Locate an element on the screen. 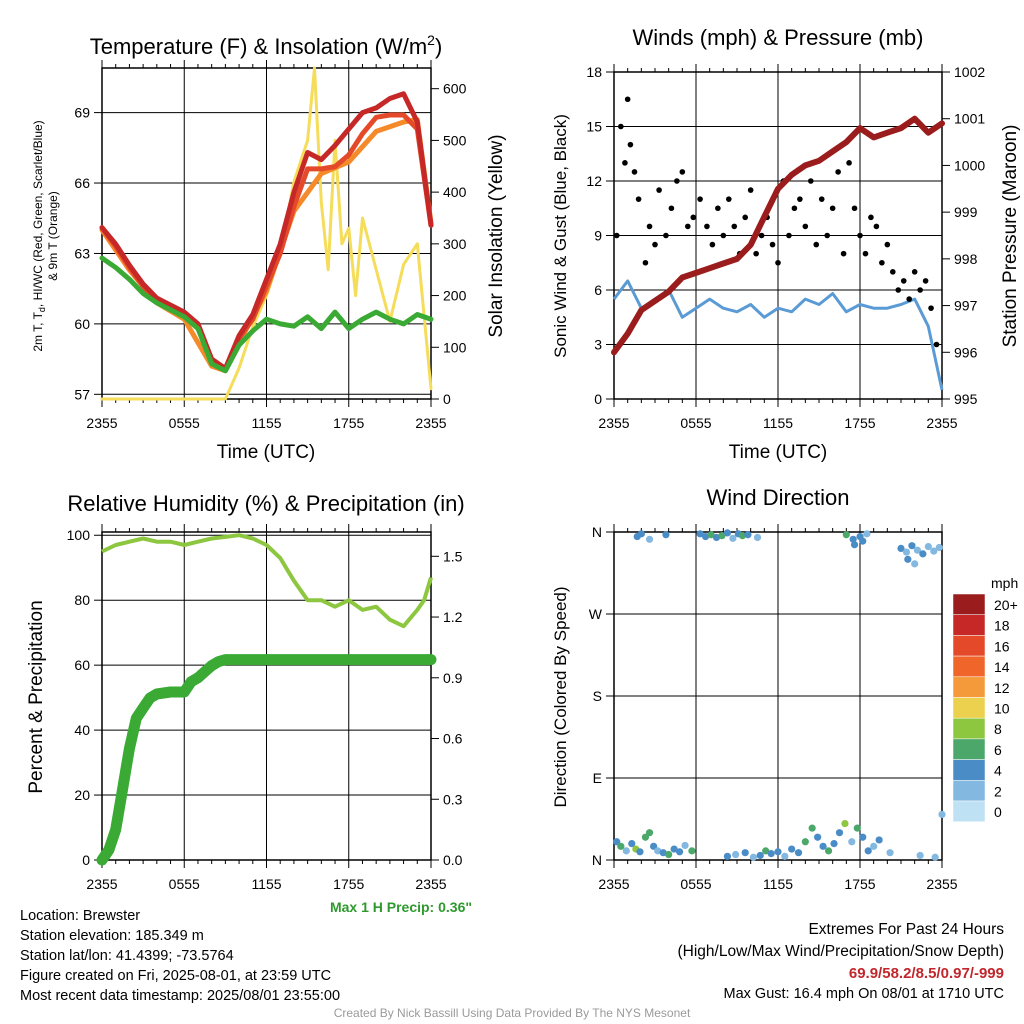 The image size is (1024, 1024). colorbar-title: mph is located at coordinates (1004, 583).